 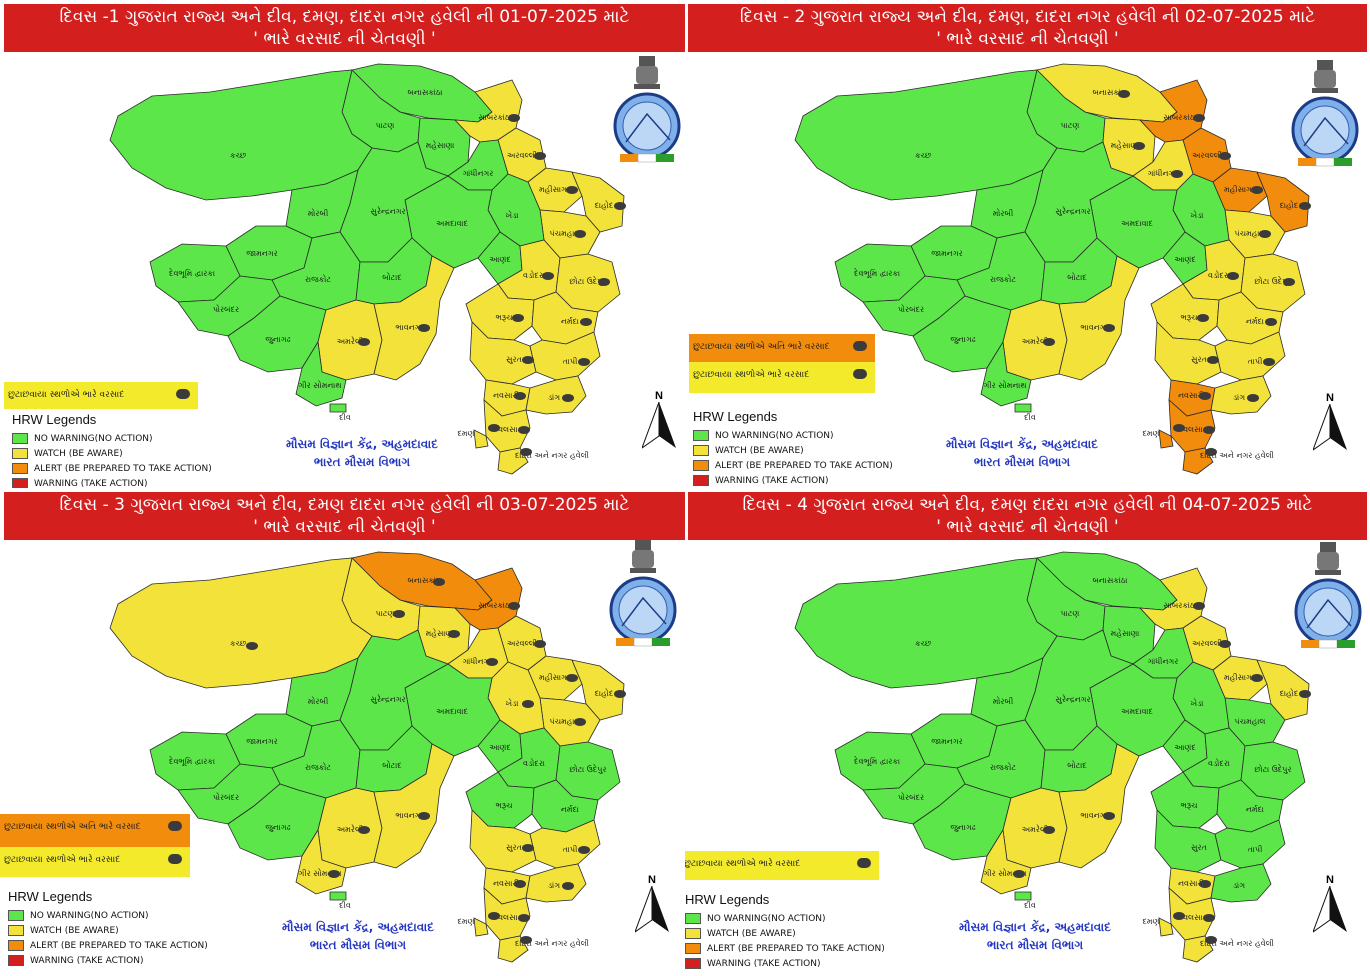 What do you see at coordinates (119, 945) in the screenshot?
I see `legend-label: ALERT (BE PREPARED TO TAKE ACTION)` at bounding box center [119, 945].